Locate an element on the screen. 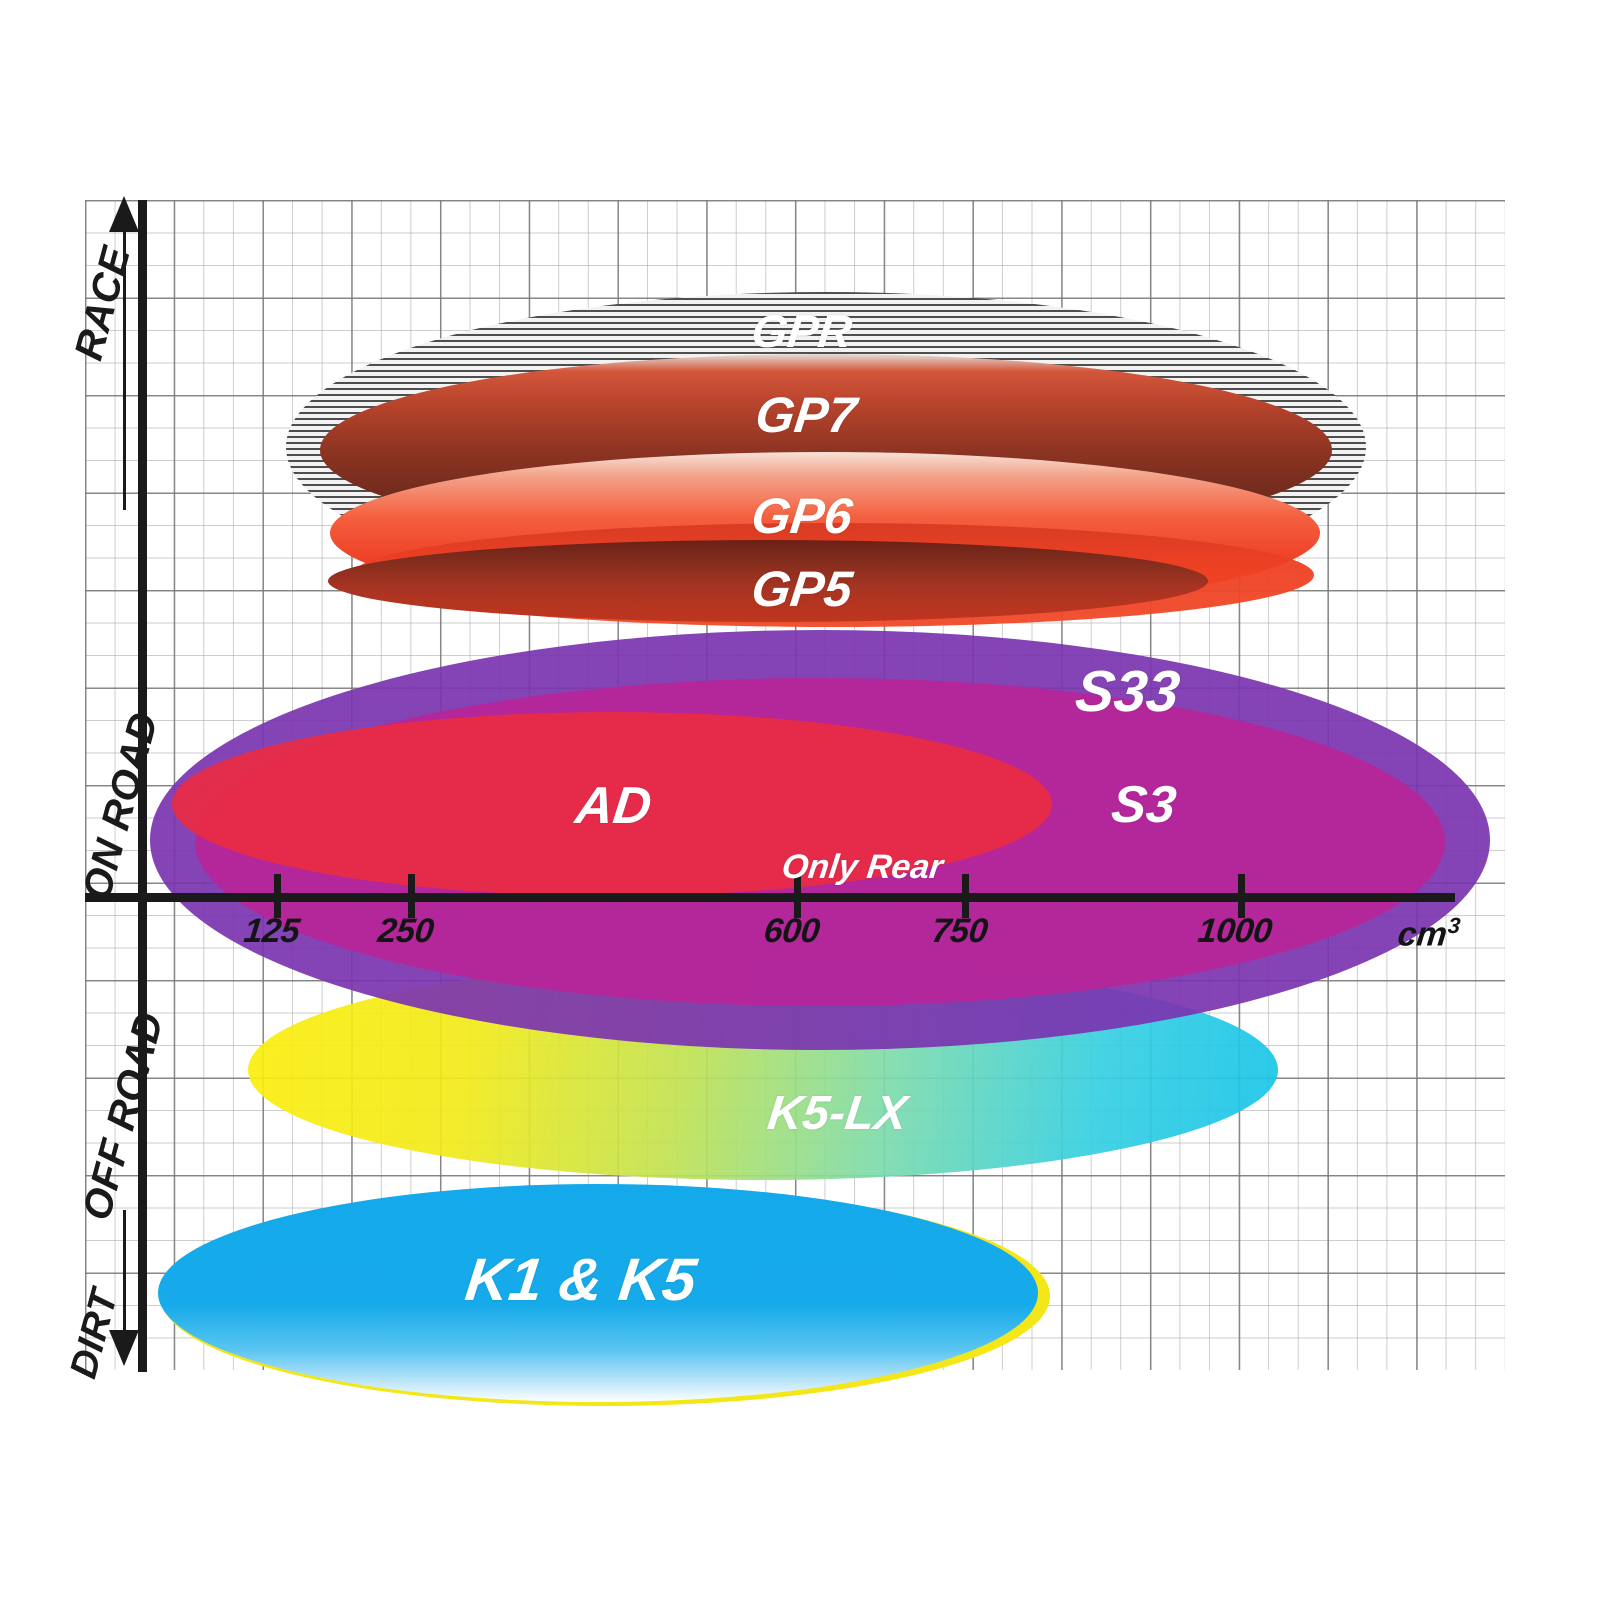  dirt-arrow-head-icon is located at coordinates (124, 1348).